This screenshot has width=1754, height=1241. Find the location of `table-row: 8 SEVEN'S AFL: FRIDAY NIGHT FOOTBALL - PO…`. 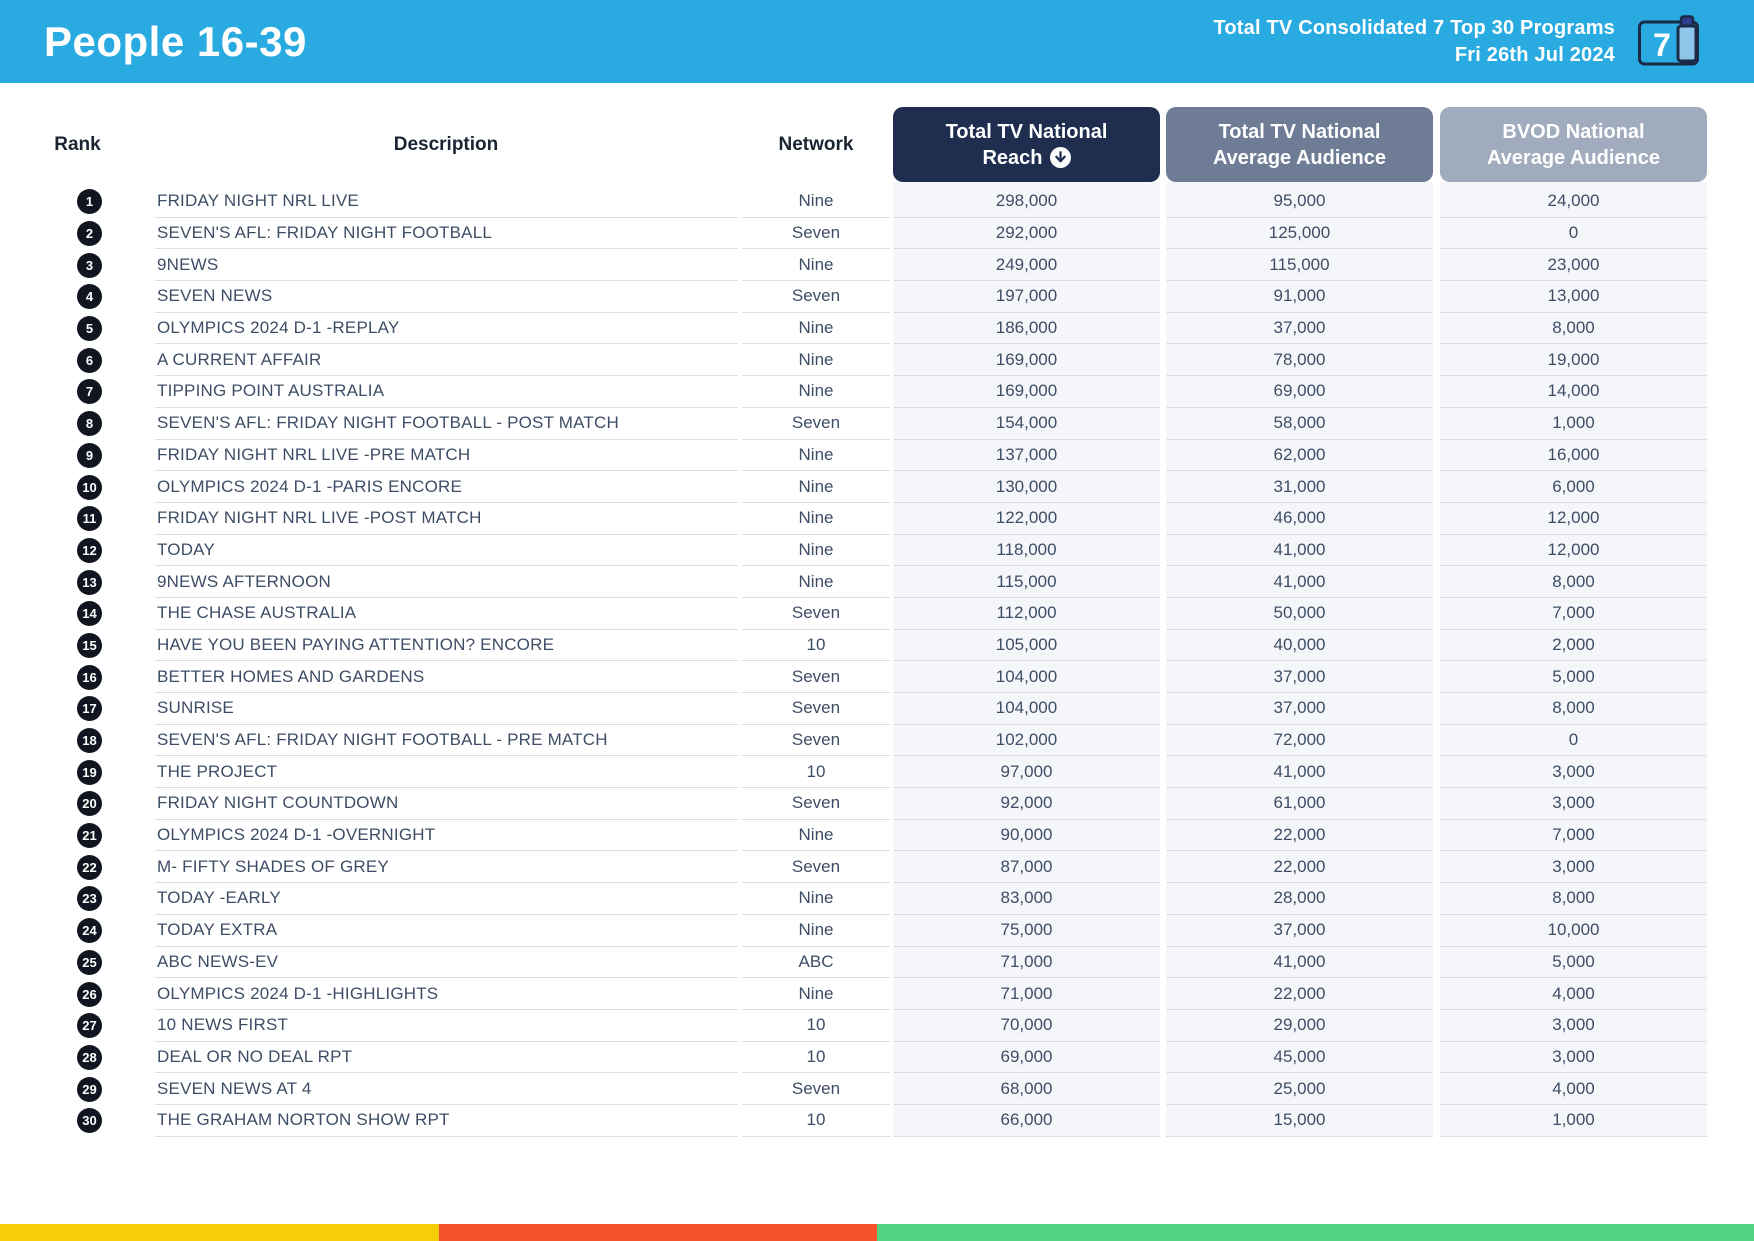

table-row: 8 SEVEN'S AFL: FRIDAY NIGHT FOOTBALL - PO… is located at coordinates (853, 424).